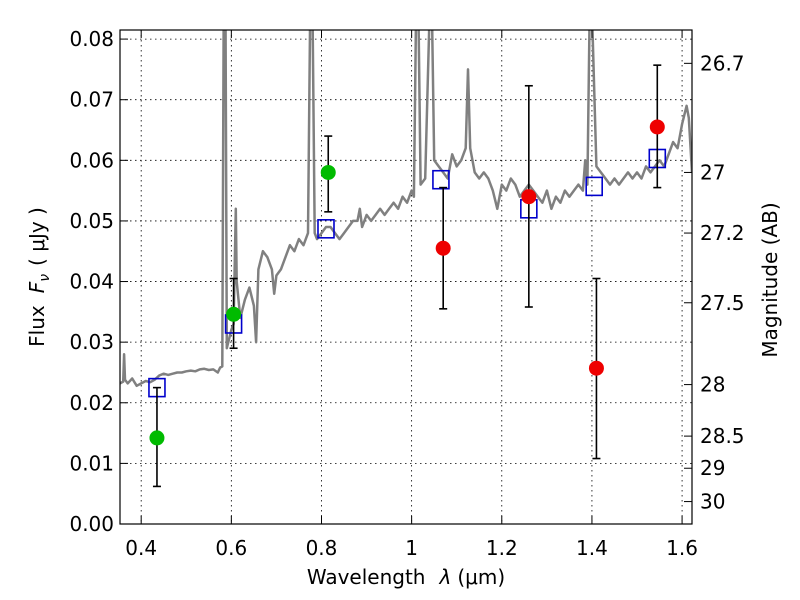  Describe the element at coordinates (231, 548) in the screenshot. I see `x-tick-label: 0.6` at that location.